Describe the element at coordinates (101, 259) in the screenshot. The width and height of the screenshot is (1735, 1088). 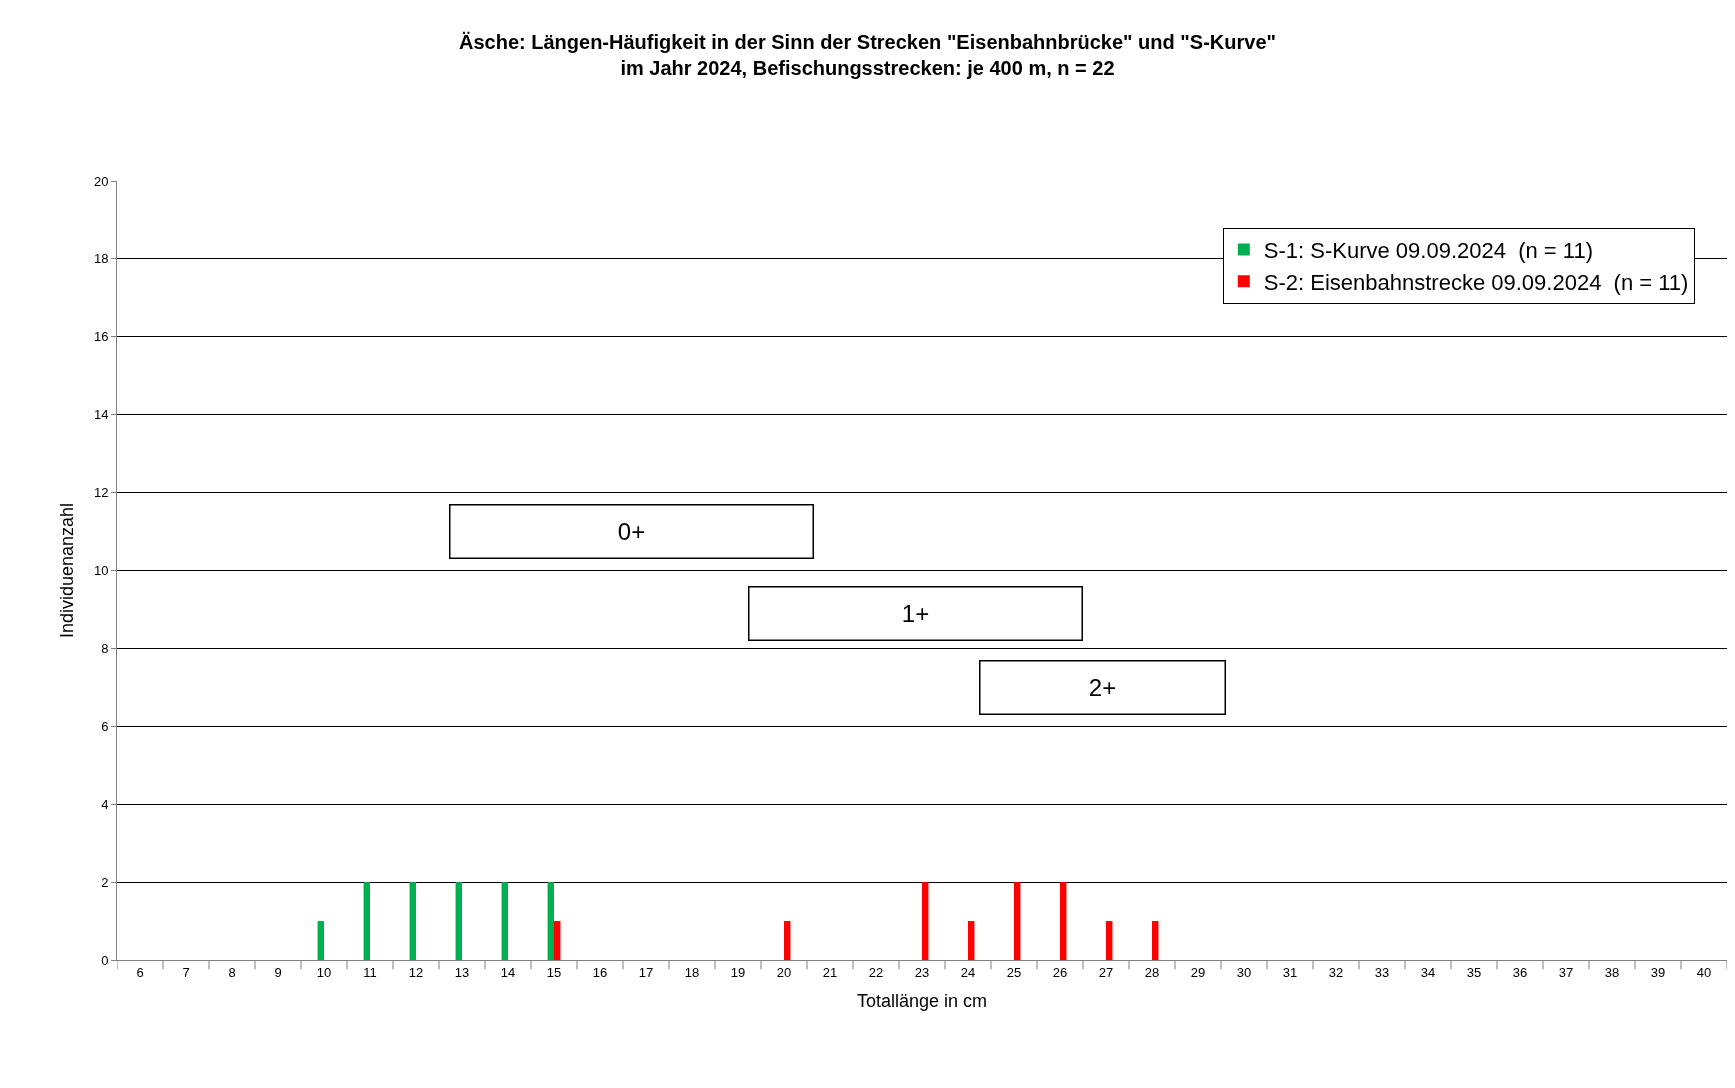
I see `y-tick-label: 18` at that location.